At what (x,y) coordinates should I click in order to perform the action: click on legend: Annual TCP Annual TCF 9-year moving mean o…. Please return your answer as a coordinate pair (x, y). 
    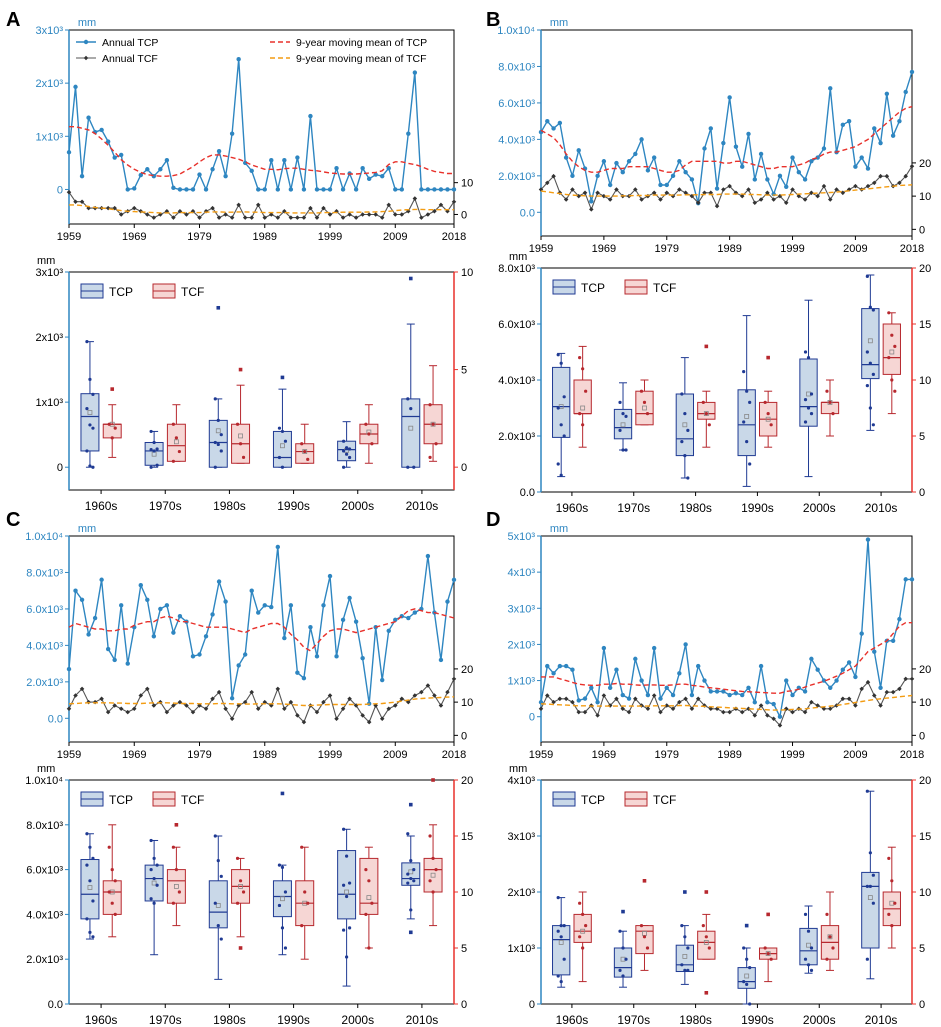
    Looking at the image, I should click on (251, 51).